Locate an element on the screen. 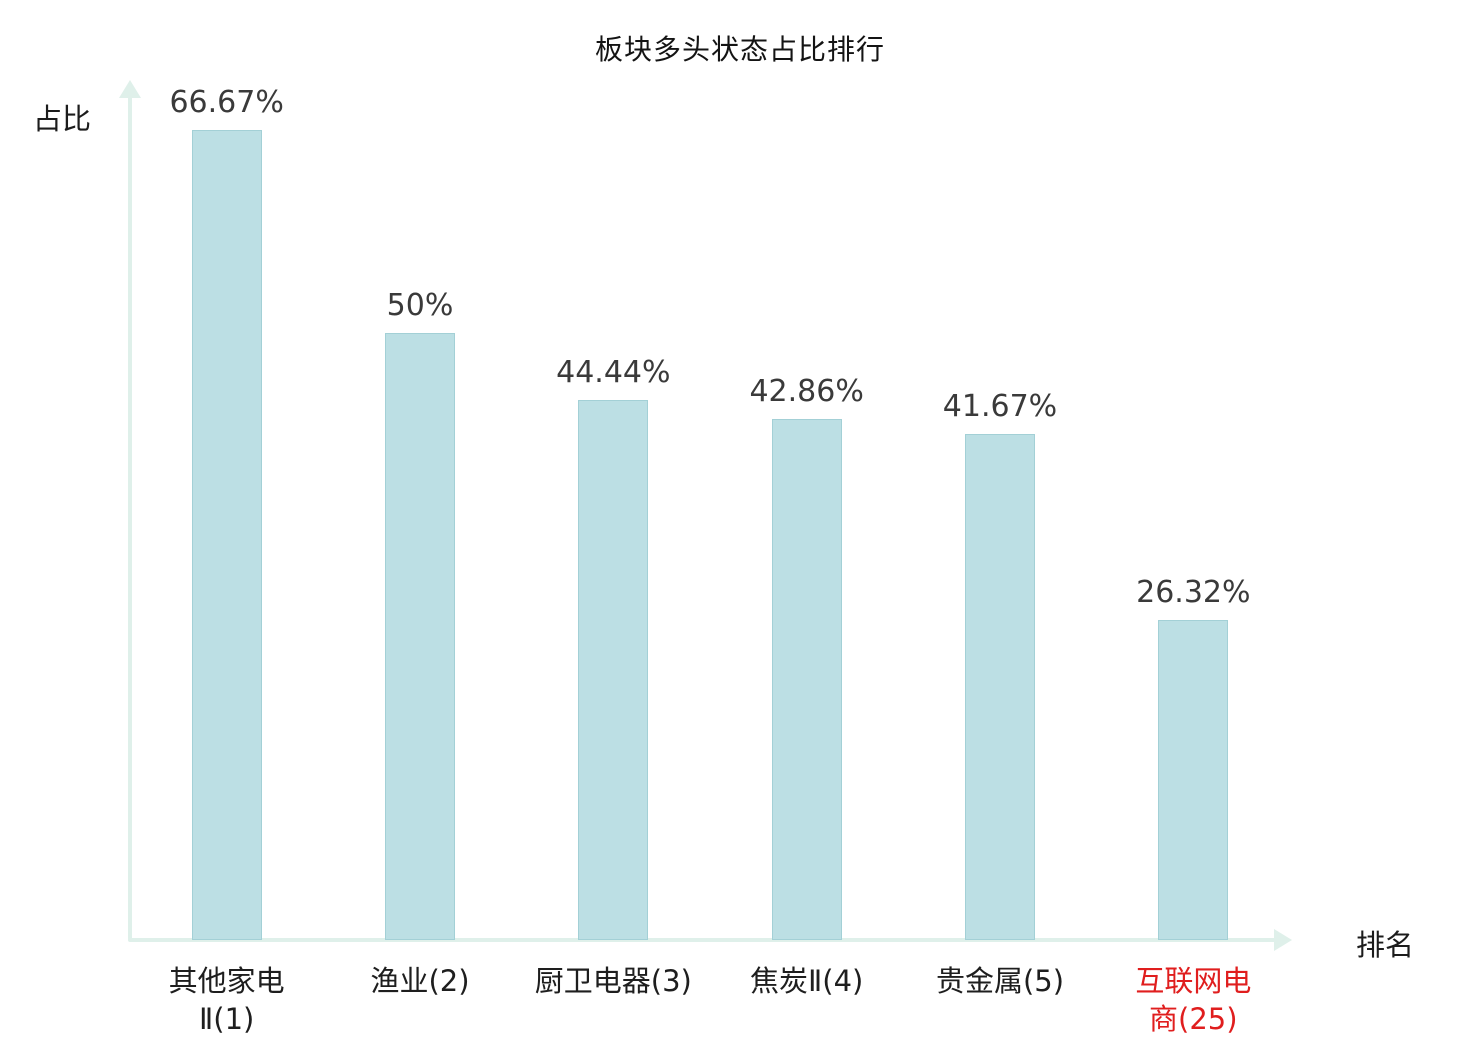 The width and height of the screenshot is (1480, 1040). bar-group: 66.67% 其他家电 Ⅱ(1) is located at coordinates (226, 560).